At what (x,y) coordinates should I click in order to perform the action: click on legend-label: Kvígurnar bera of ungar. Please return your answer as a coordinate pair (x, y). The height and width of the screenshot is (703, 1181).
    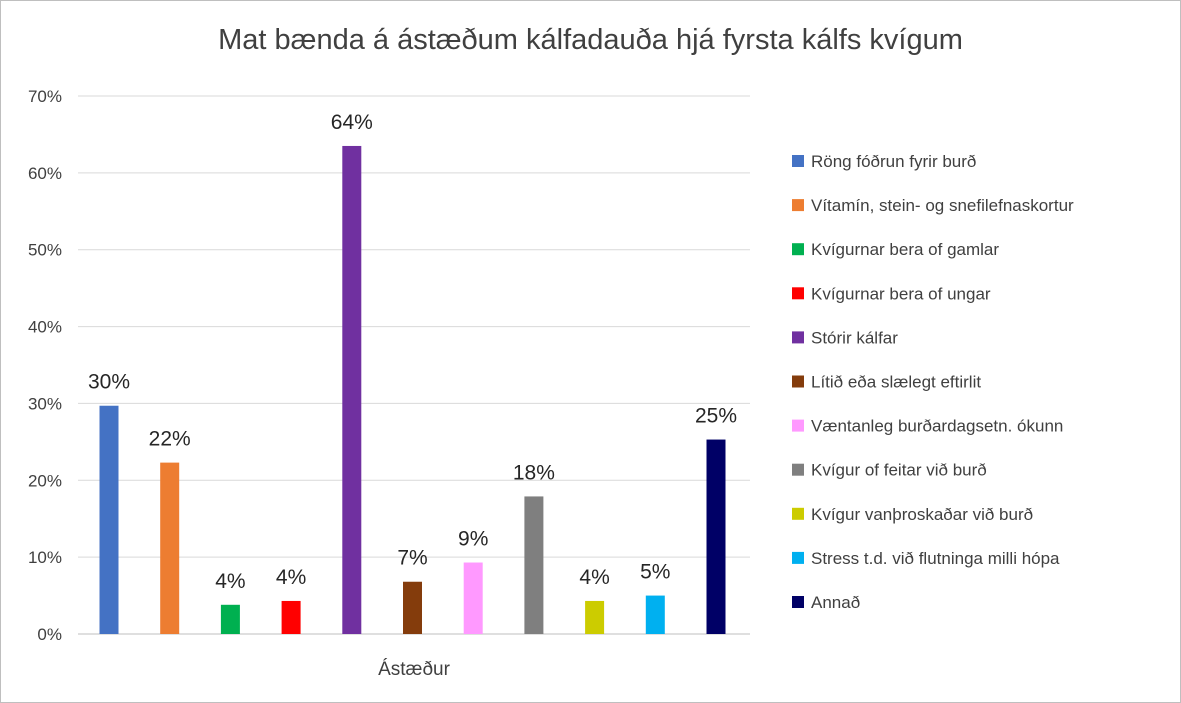
    Looking at the image, I should click on (901, 293).